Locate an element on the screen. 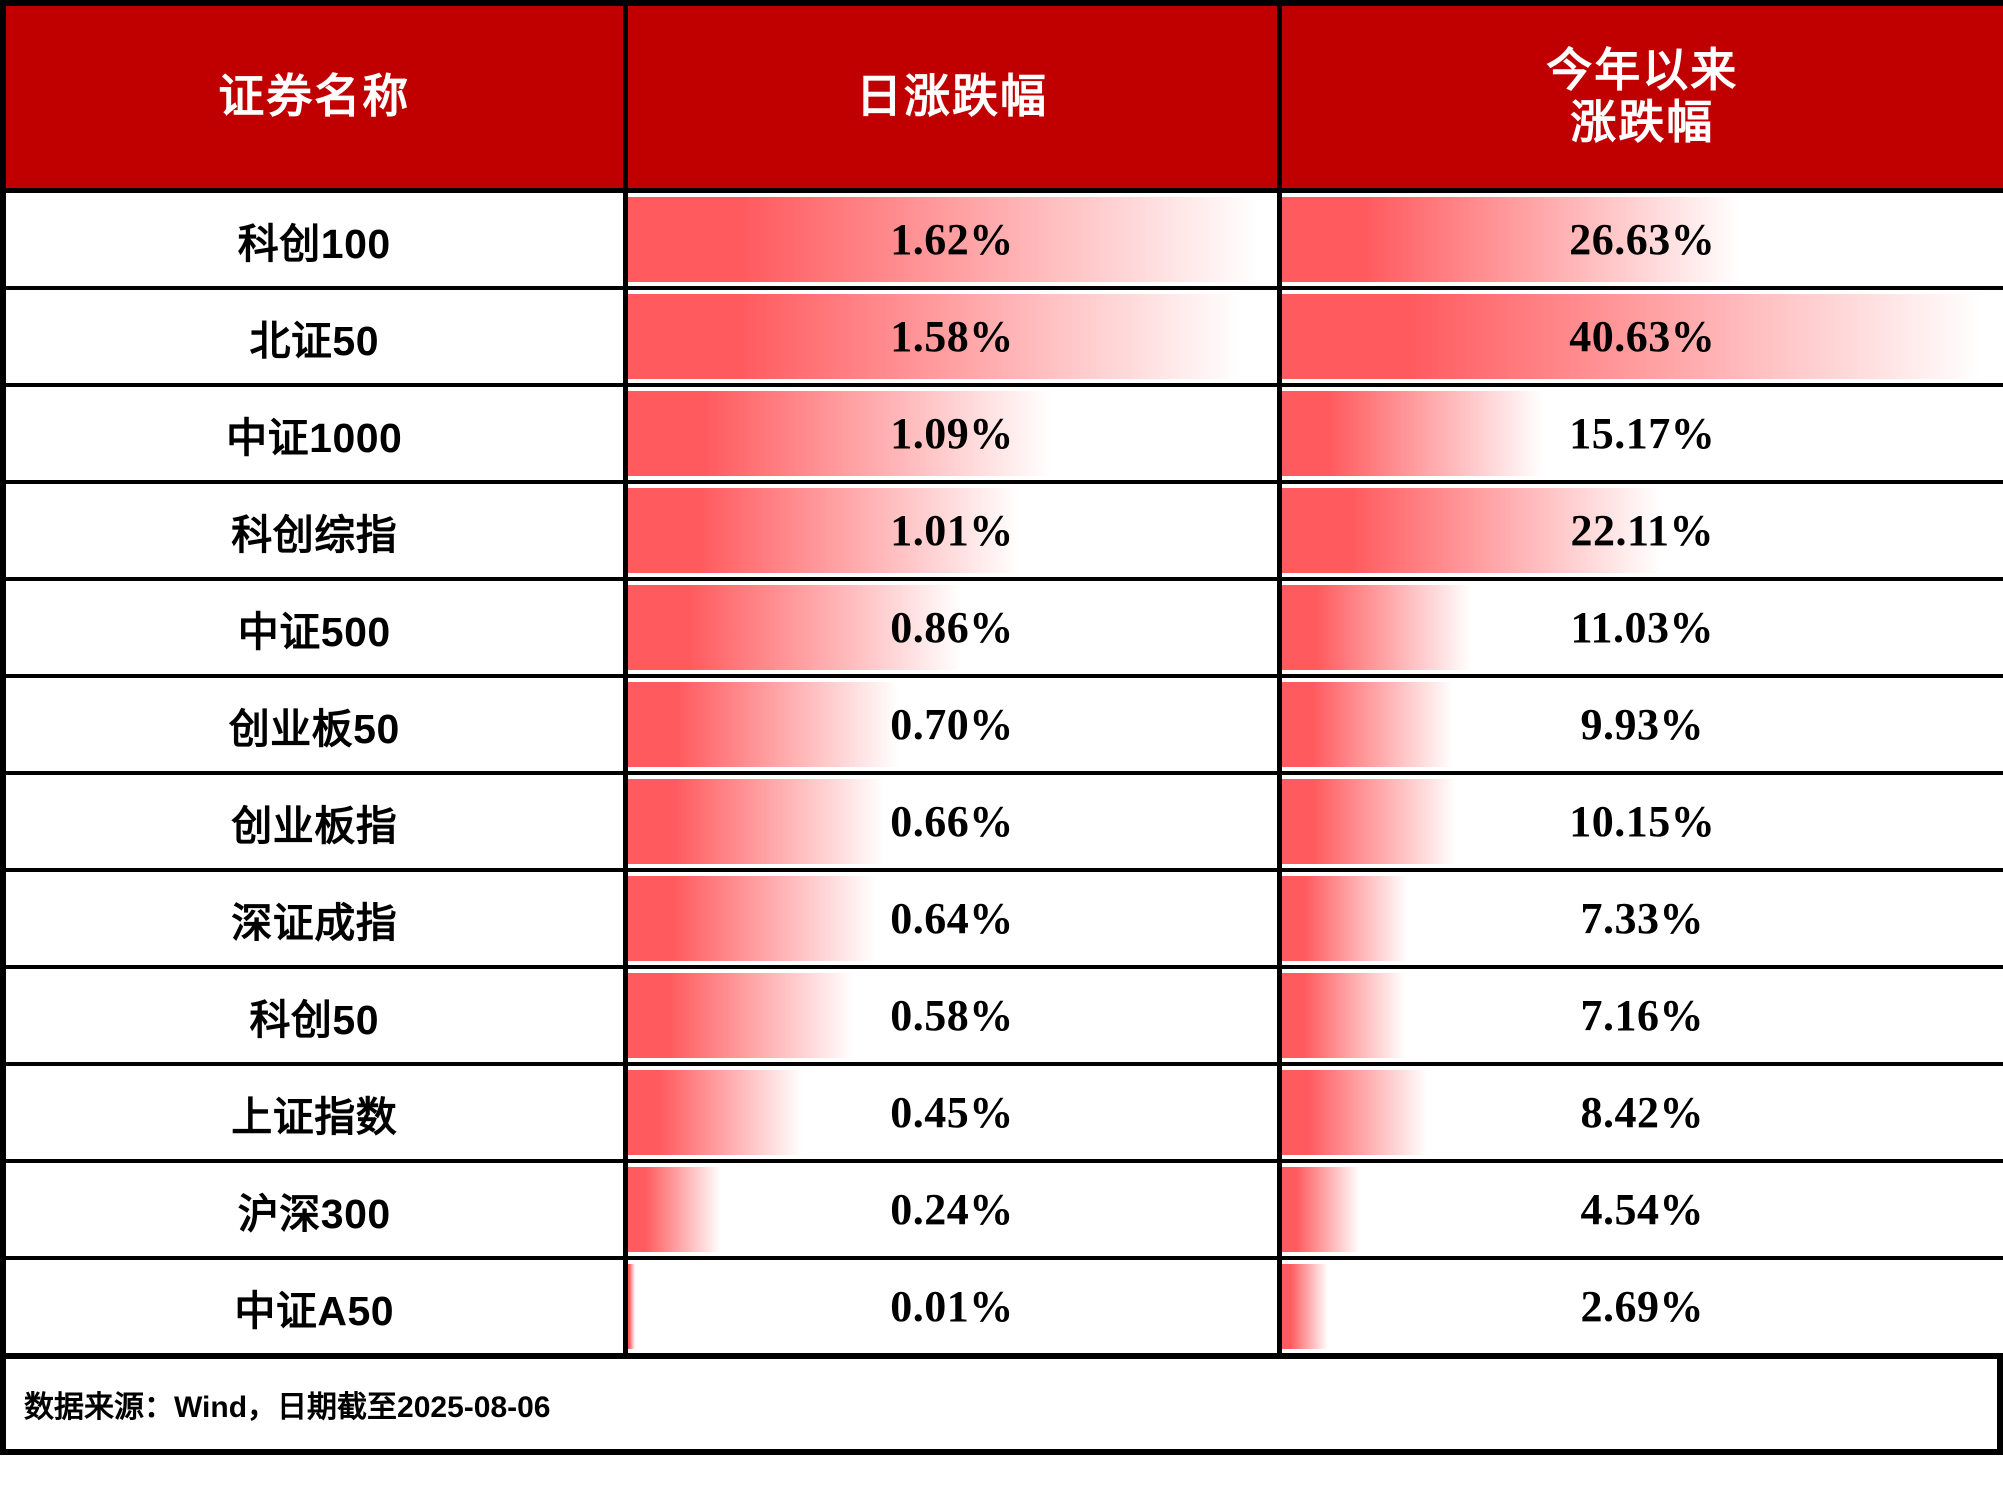  cell-ytd-change-label: 22.11% is located at coordinates (1642, 530).